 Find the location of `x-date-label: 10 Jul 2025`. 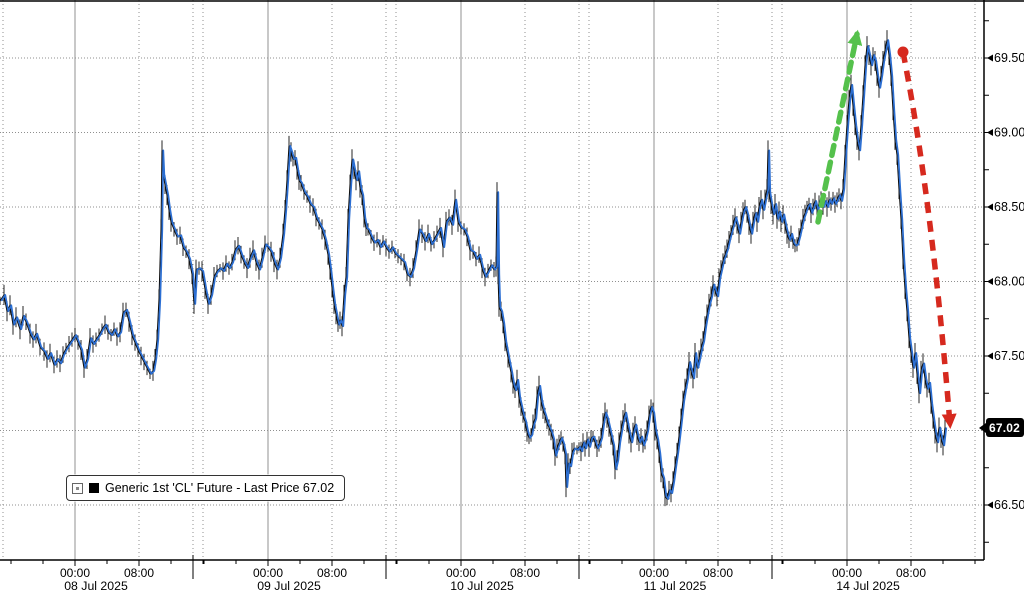

x-date-label: 10 Jul 2025 is located at coordinates (482, 584).